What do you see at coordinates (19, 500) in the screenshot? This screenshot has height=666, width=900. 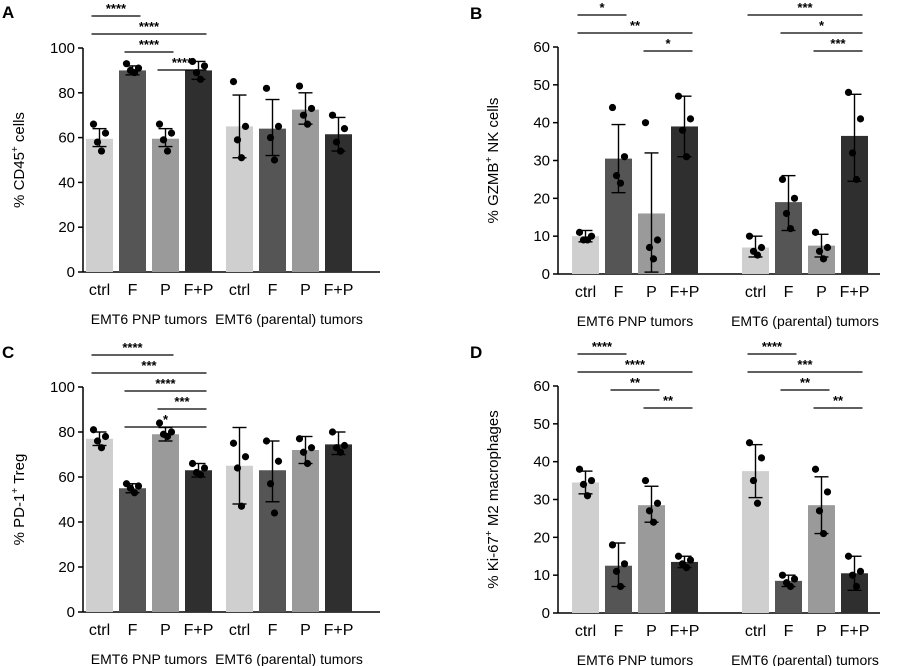 I see `y-axis-label: % PD-1+ Treg` at bounding box center [19, 500].